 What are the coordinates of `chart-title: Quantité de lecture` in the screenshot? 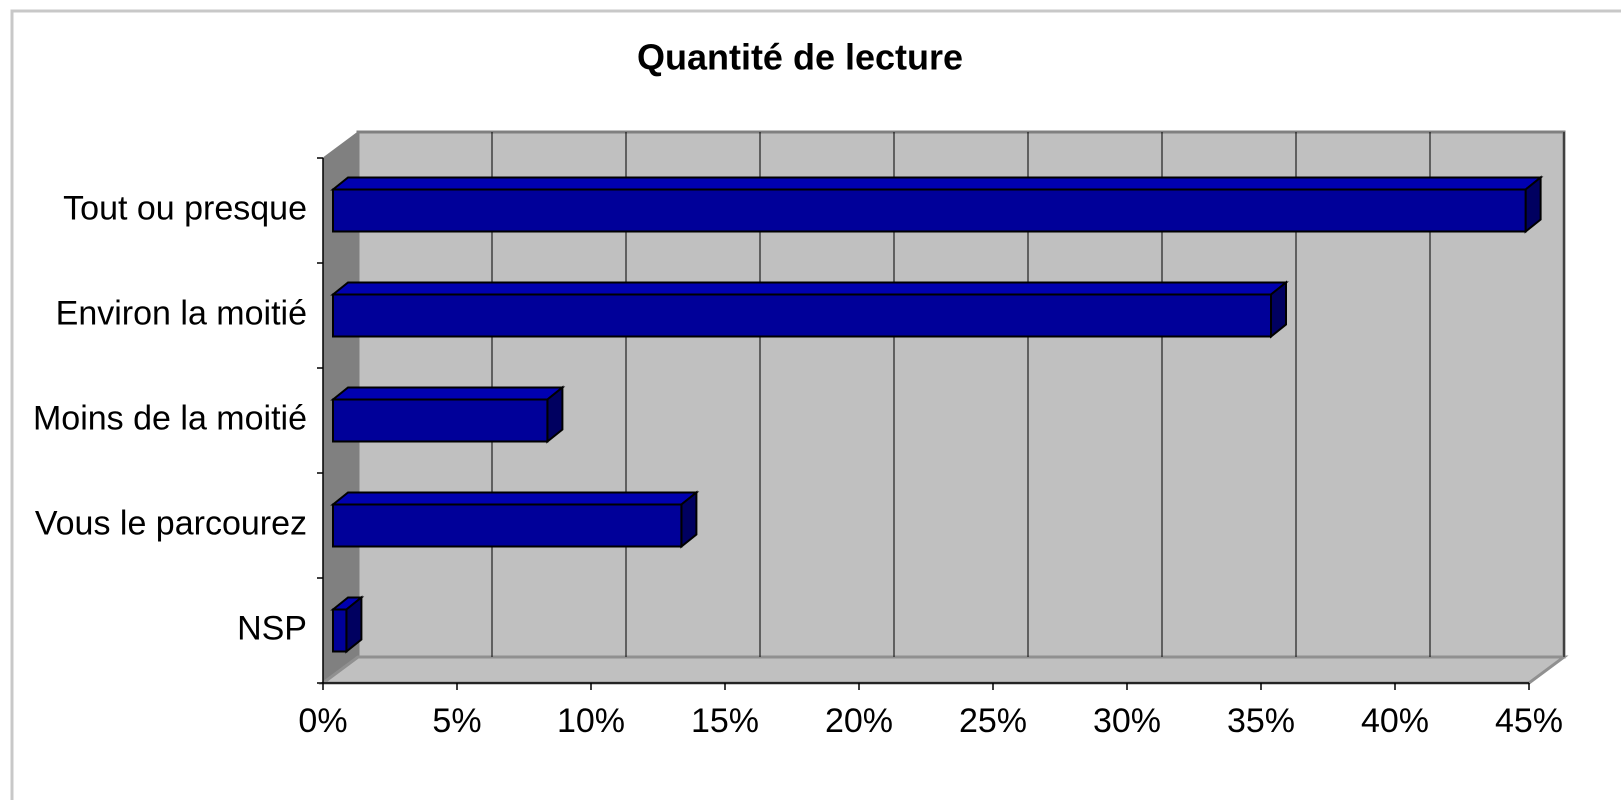 It's located at (800, 57).